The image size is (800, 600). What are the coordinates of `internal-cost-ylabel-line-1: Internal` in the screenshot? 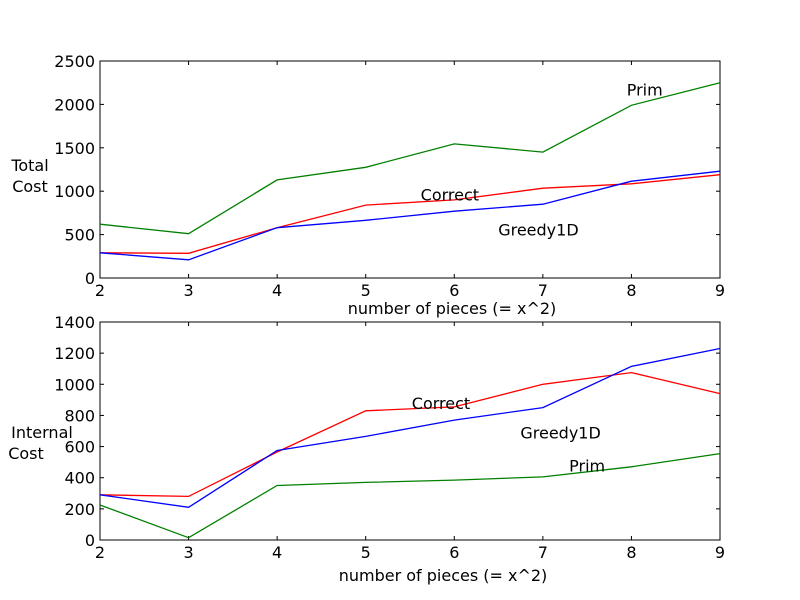 It's located at (42, 432).